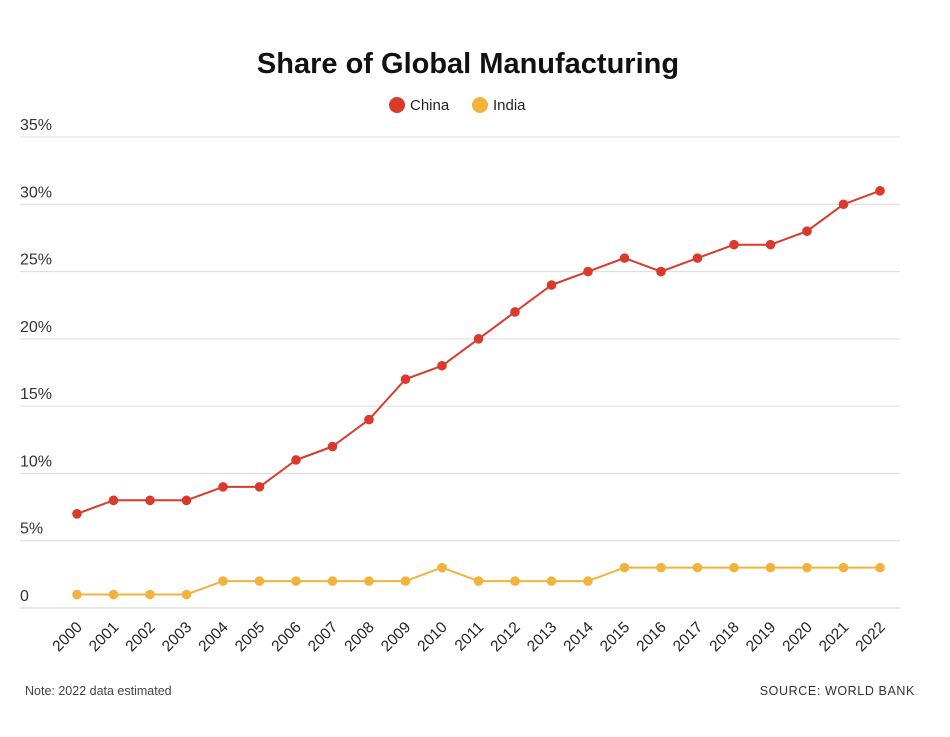 The width and height of the screenshot is (950, 737). Describe the element at coordinates (405, 581) in the screenshot. I see `data-point-india-2009` at that location.